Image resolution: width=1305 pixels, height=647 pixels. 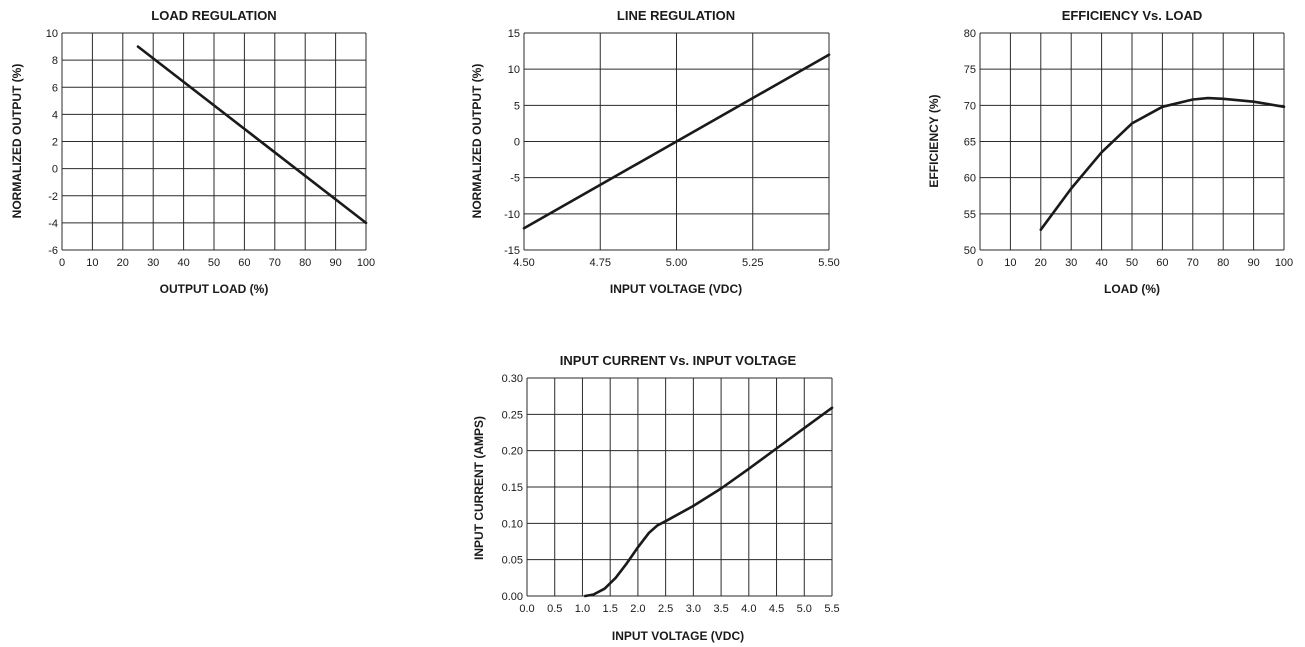 I want to click on y-tick-label: 0.20, so click(x=512, y=452).